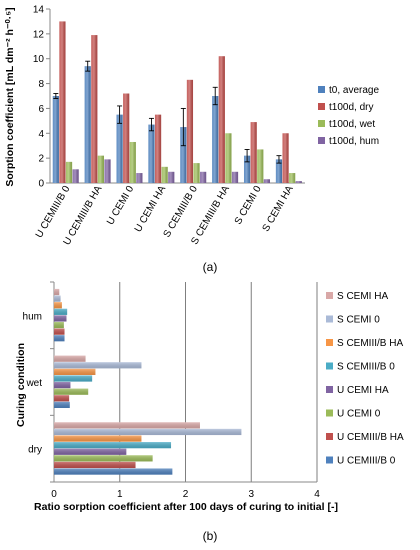  Describe the element at coordinates (251, 494) in the screenshot. I see `chart-b-x-tick-label: 3` at that location.